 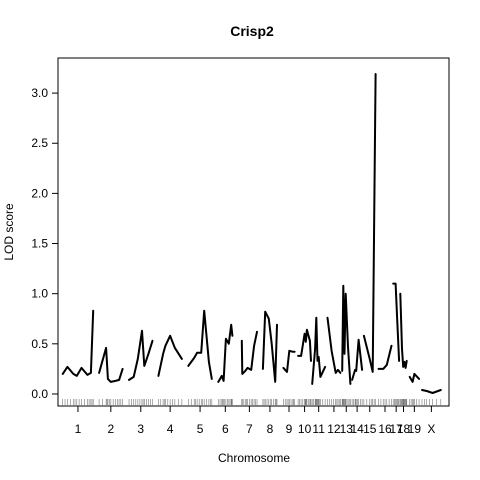 I want to click on x-tick-label-chr-2: 2, so click(x=110, y=429).